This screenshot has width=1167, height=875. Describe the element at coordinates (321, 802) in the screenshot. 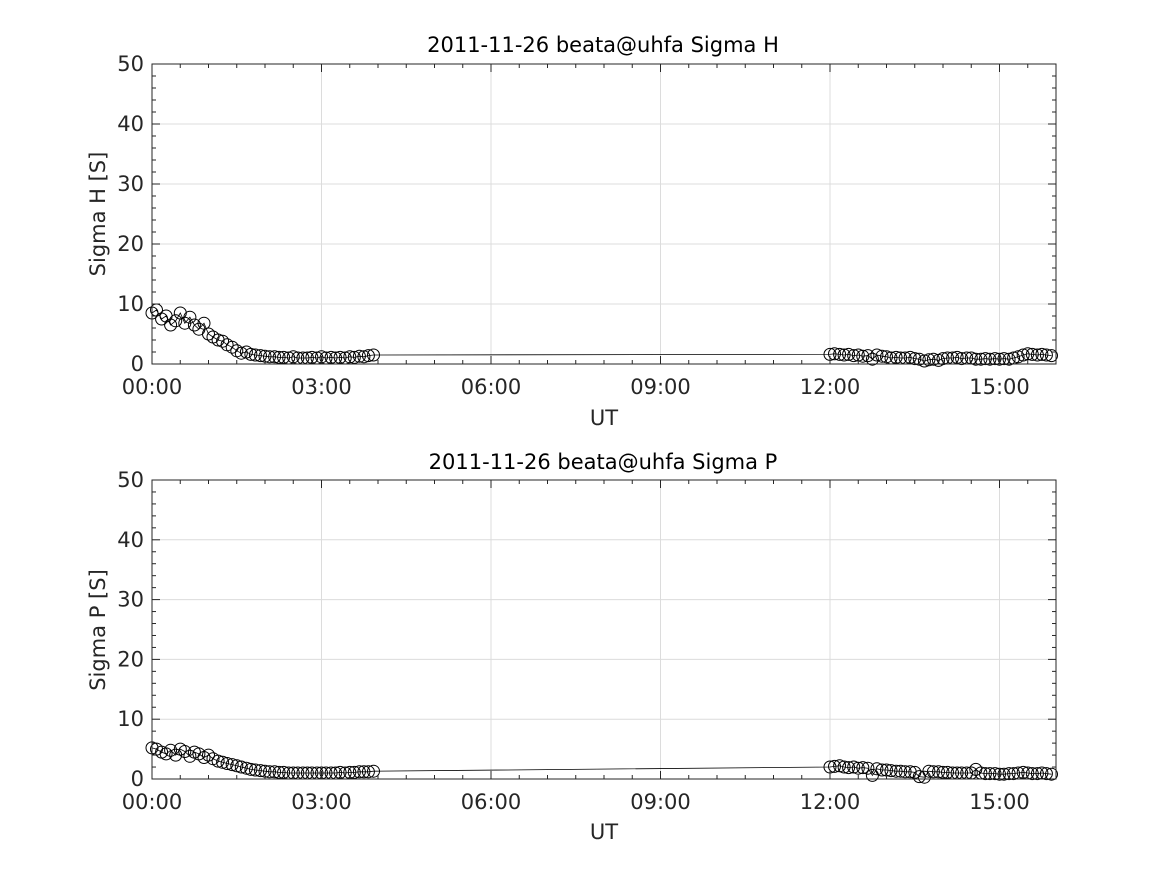

I see `sigma-p-x-tick-label: 03:00` at that location.